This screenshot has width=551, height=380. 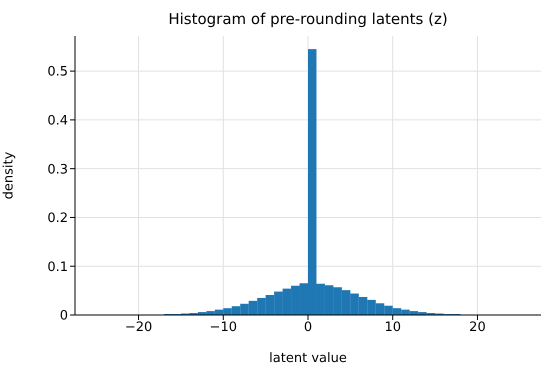 I want to click on x-tick-label: 10, so click(x=392, y=328).